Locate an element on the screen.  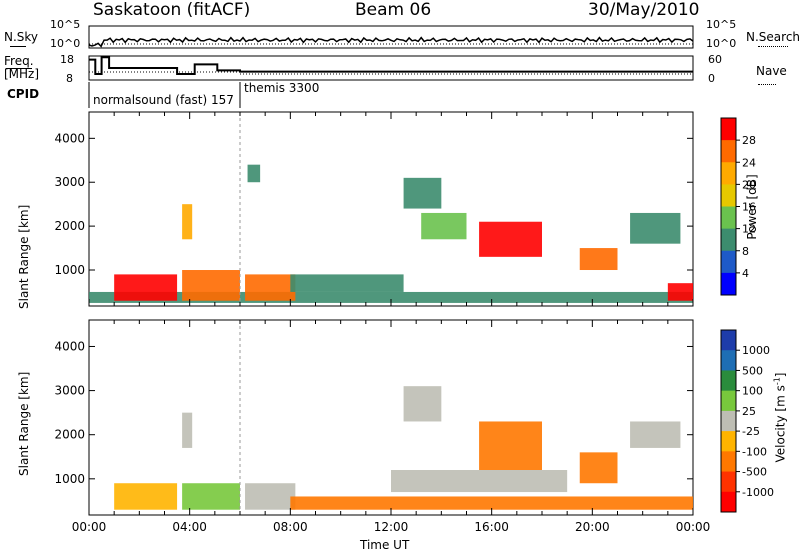
station-title: Saskatoon (fitACF) is located at coordinates (172, 10).